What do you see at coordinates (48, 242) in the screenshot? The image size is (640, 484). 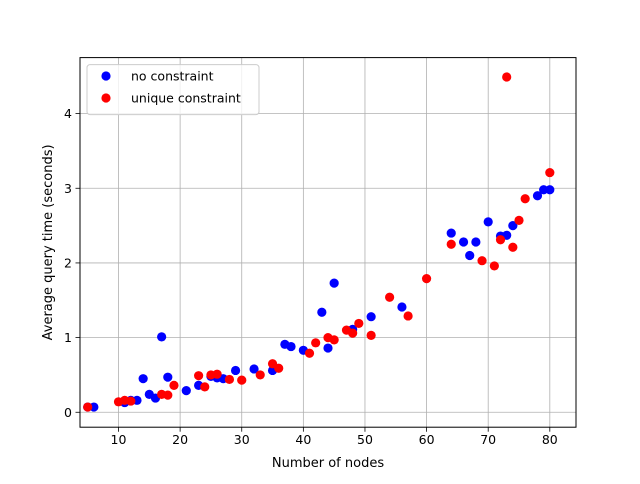 I see `y-axis-label: Average query time (seconds)` at bounding box center [48, 242].